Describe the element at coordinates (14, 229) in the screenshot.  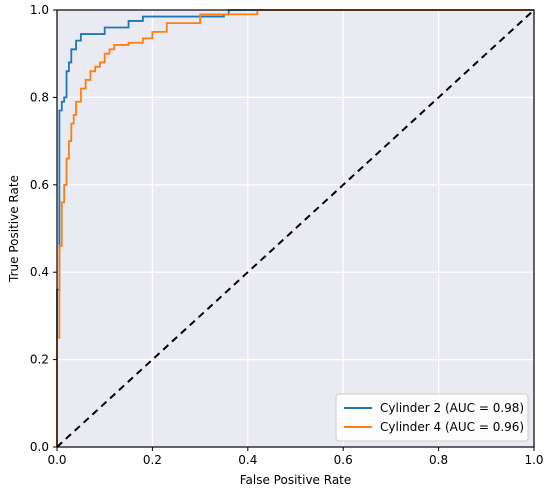
I see `y-axis-label: True Positive Rate` at that location.